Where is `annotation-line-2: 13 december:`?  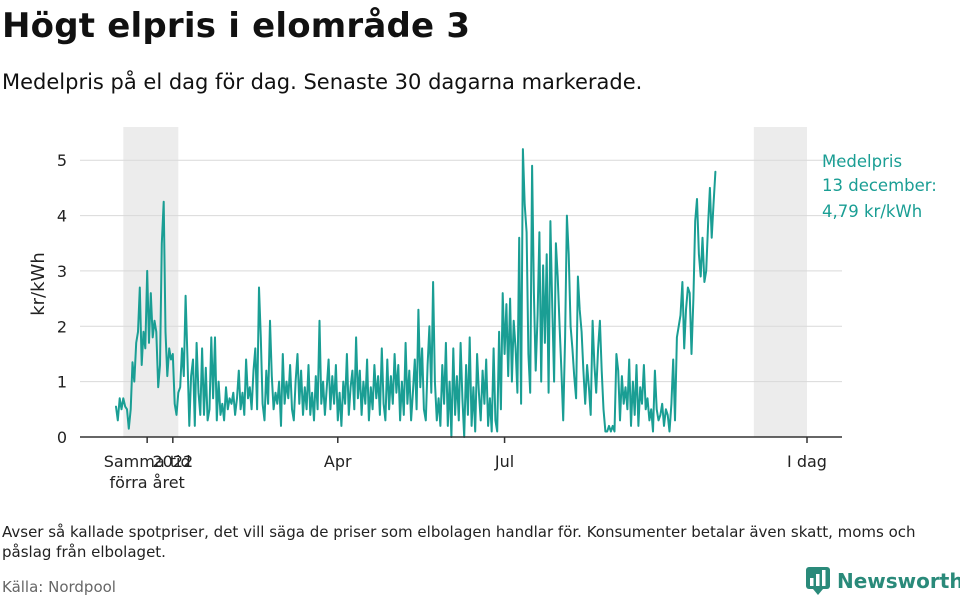
annotation-line-2: 13 december: is located at coordinates (879, 185).